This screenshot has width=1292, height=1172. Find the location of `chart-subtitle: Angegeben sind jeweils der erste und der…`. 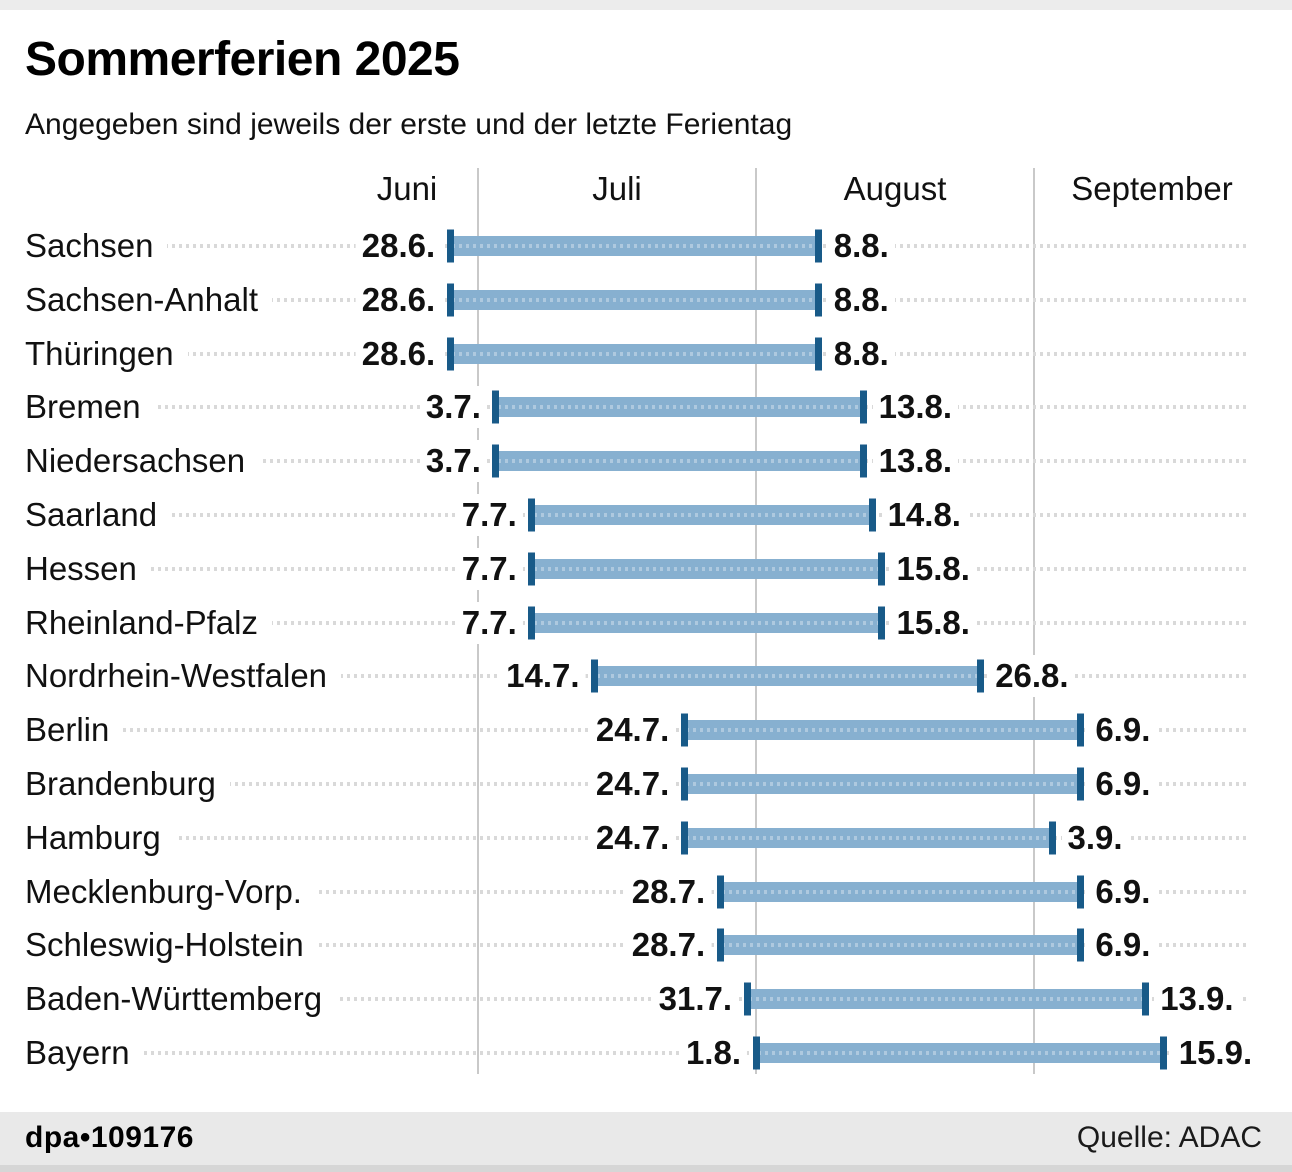

chart-subtitle: Angegeben sind jeweils der erste und der… is located at coordinates (409, 124).